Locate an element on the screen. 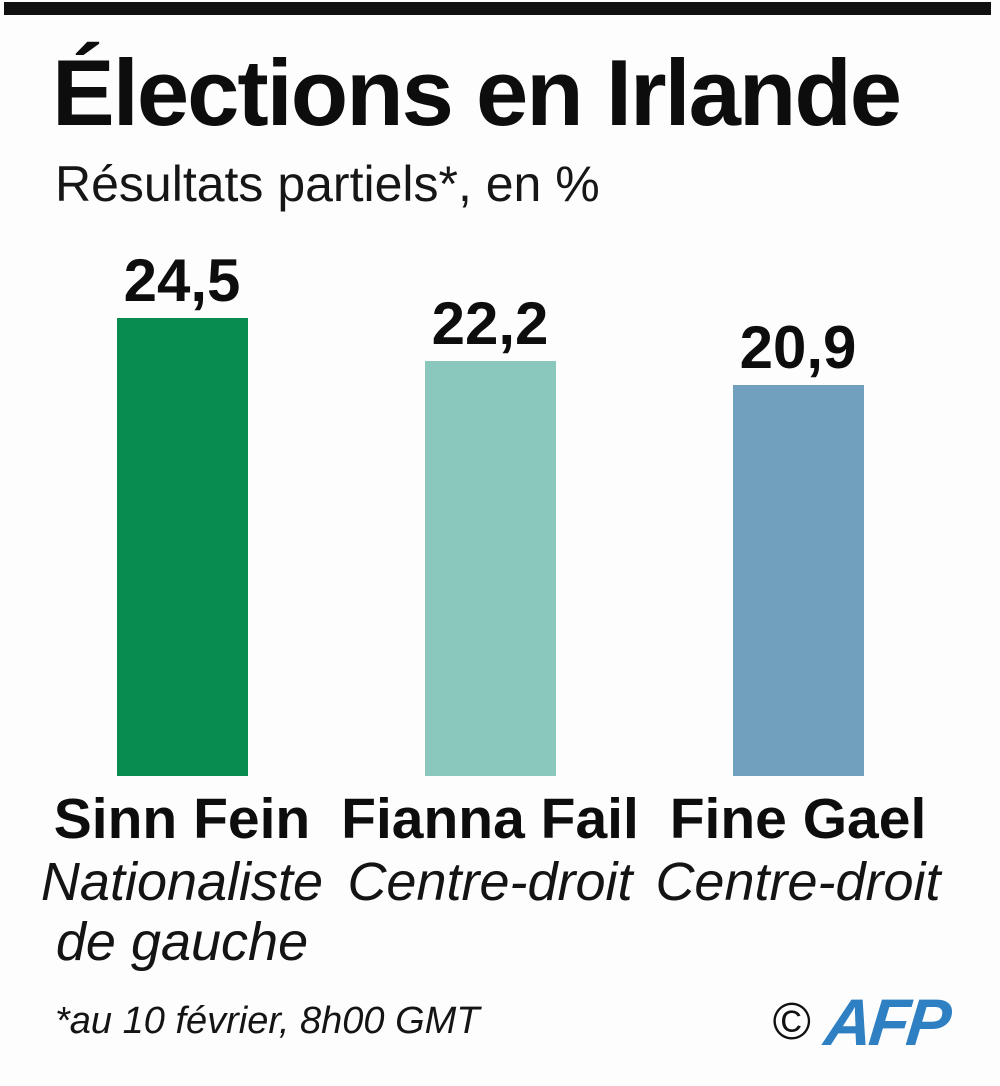 This screenshot has width=1000, height=1086. afp-credit: © AFP is located at coordinates (862, 1021).